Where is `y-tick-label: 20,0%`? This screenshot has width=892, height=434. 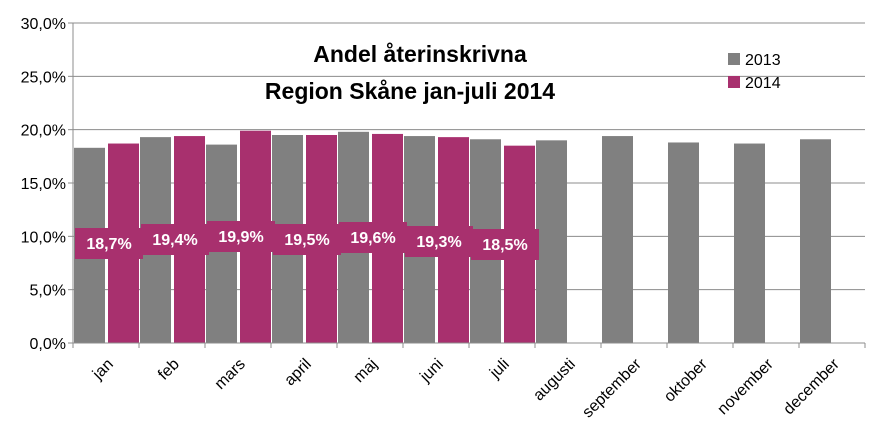 y-tick-label: 20,0% is located at coordinates (43, 131).